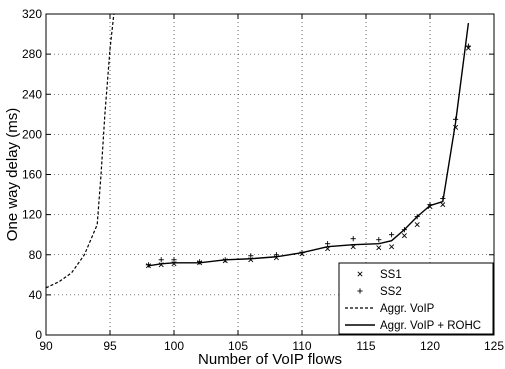 The image size is (505, 369). What do you see at coordinates (110, 346) in the screenshot?
I see `x-tick-label: 95` at bounding box center [110, 346].